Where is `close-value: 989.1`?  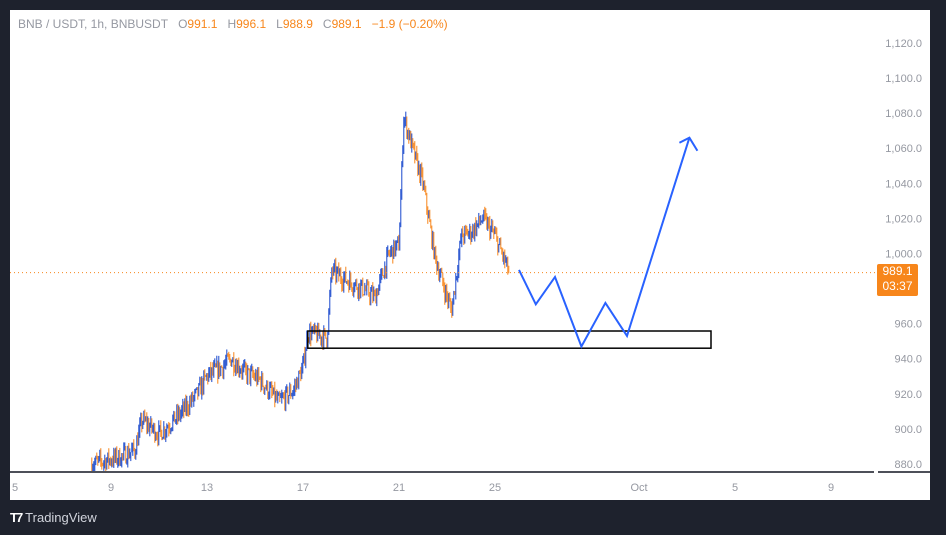 close-value: 989.1 is located at coordinates (346, 24).